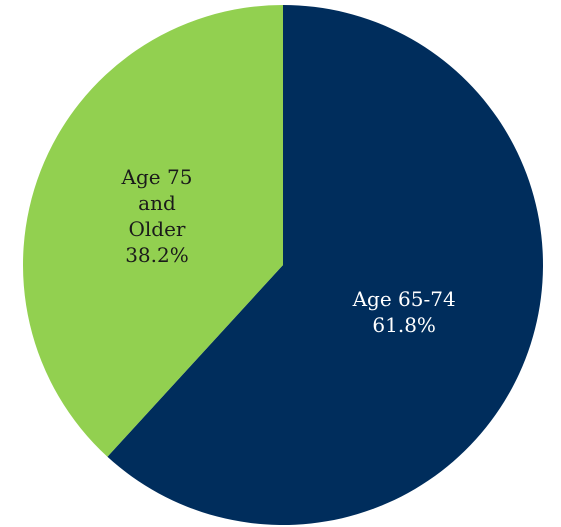 The height and width of the screenshot is (527, 561). What do you see at coordinates (404, 325) in the screenshot?
I see `slice-label-line: 61.8%` at bounding box center [404, 325].